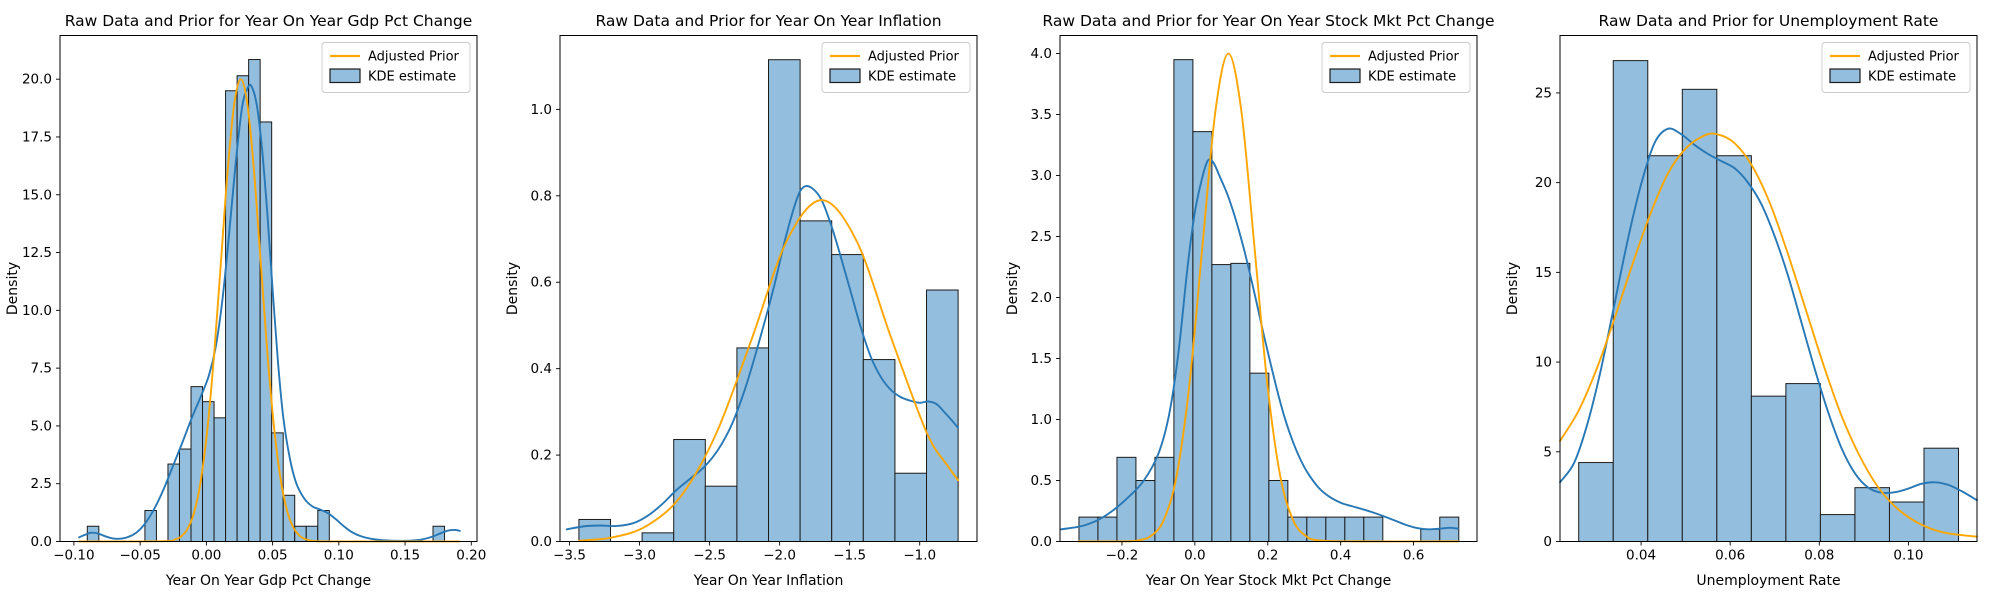  I want to click on x-axis: −0.2 0.0 0.2 0.4 0.6, so click(1265, 552).